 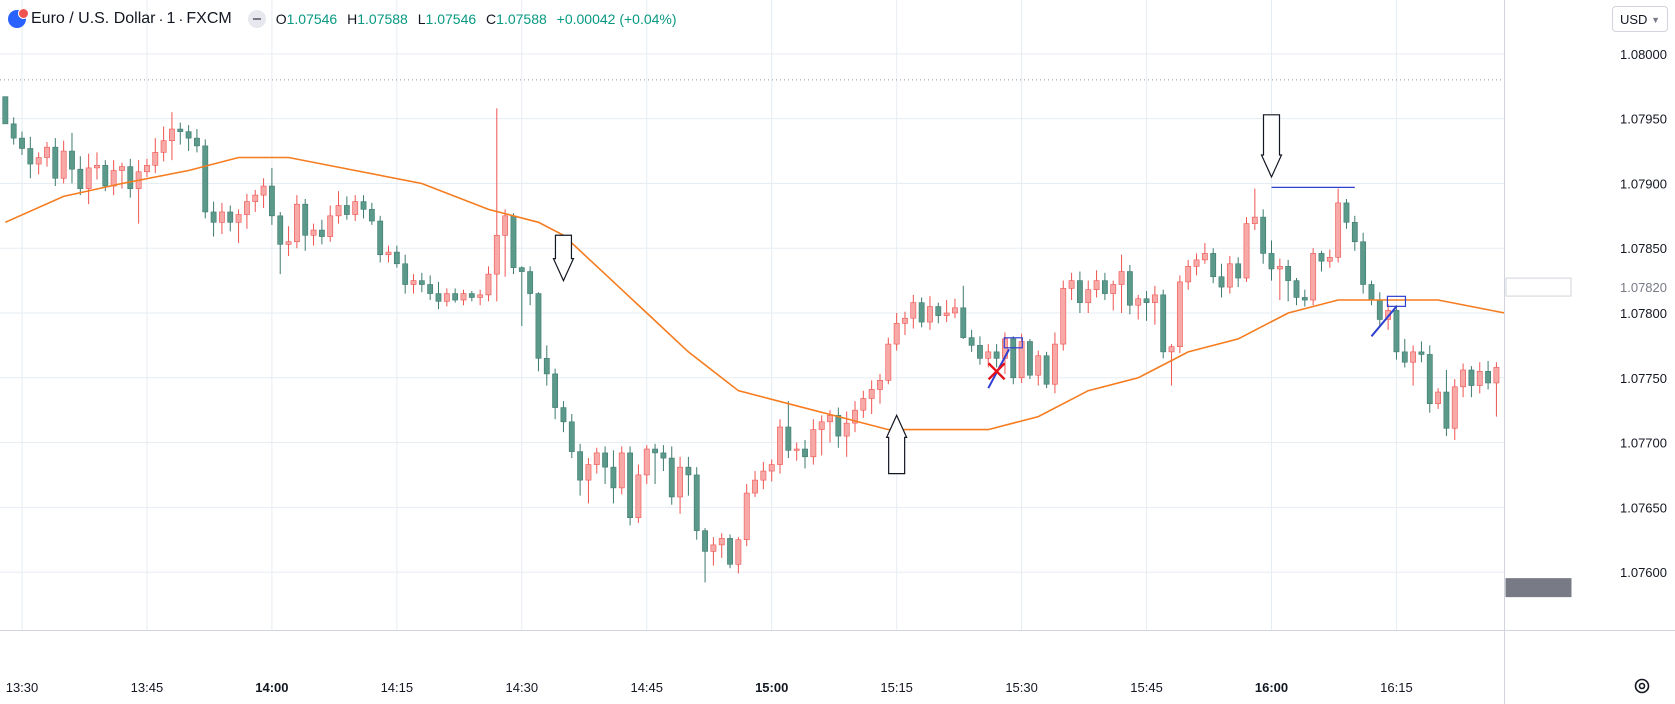 What do you see at coordinates (256, 19) in the screenshot?
I see `hide-indicator-icon` at bounding box center [256, 19].